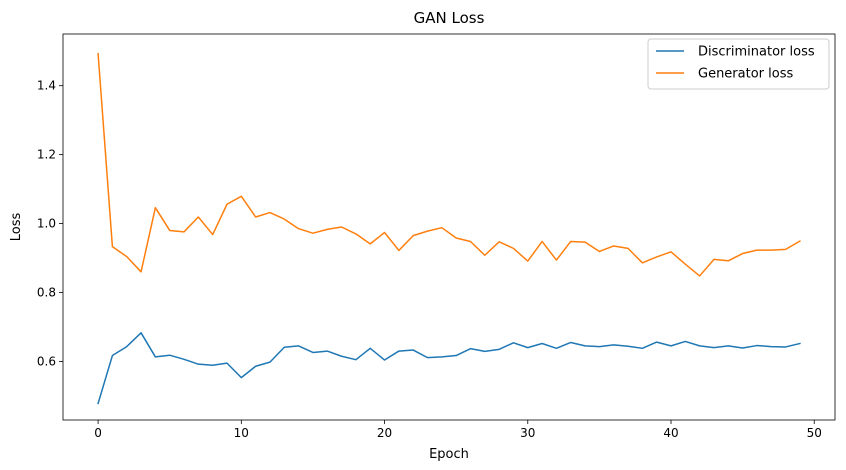 This screenshot has width=846, height=470. Describe the element at coordinates (745, 74) in the screenshot. I see `legend-label: Generator loss` at that location.